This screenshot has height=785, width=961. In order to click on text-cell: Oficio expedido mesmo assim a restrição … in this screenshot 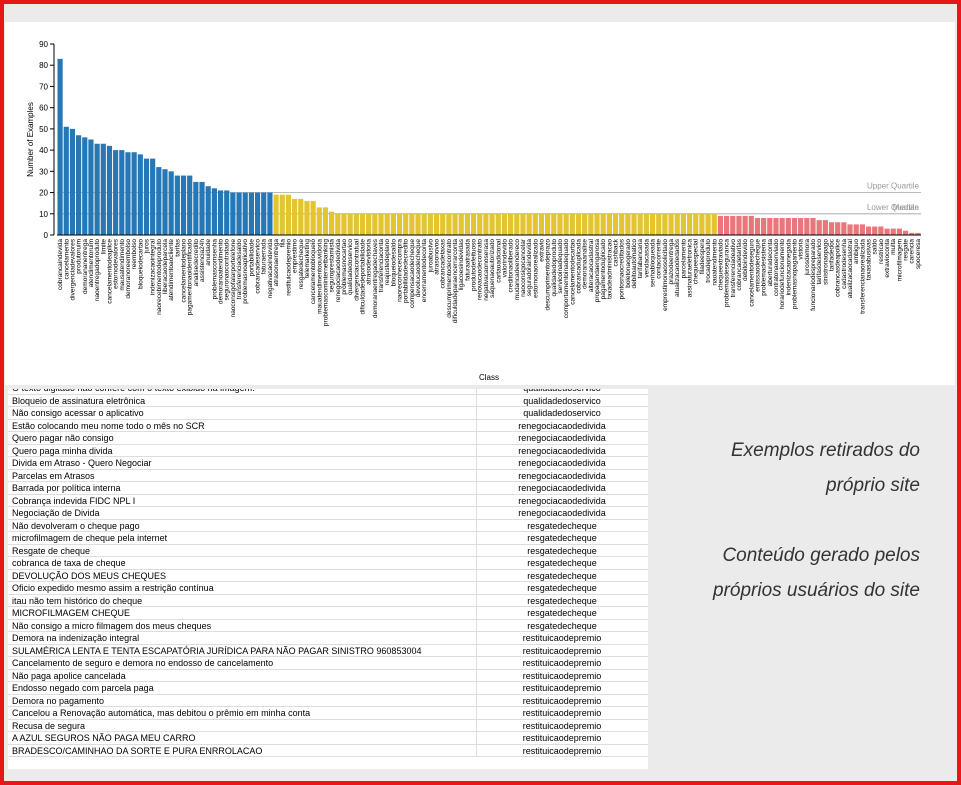, I will do `click(113, 588)`.